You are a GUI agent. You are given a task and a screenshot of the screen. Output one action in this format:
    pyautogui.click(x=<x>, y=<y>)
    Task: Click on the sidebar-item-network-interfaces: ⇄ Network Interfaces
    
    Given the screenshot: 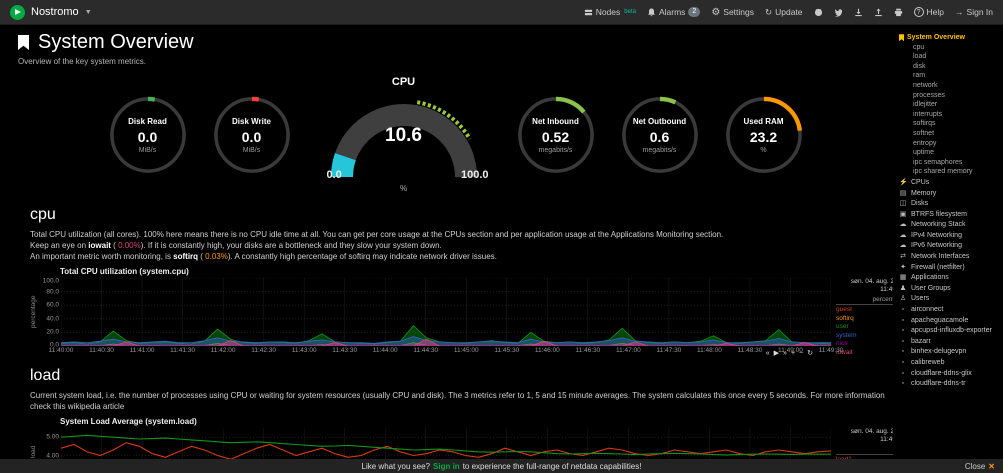 What is the action you would take?
    pyautogui.click(x=949, y=257)
    